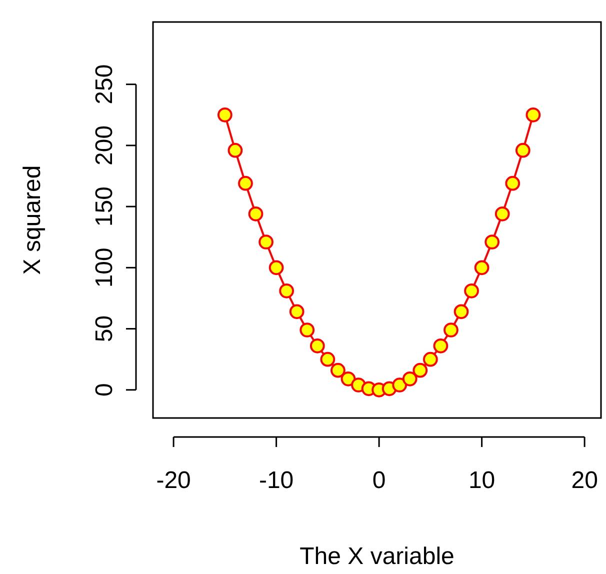  What do you see at coordinates (104, 328) in the screenshot?
I see `y-tick-label: 50` at bounding box center [104, 328].